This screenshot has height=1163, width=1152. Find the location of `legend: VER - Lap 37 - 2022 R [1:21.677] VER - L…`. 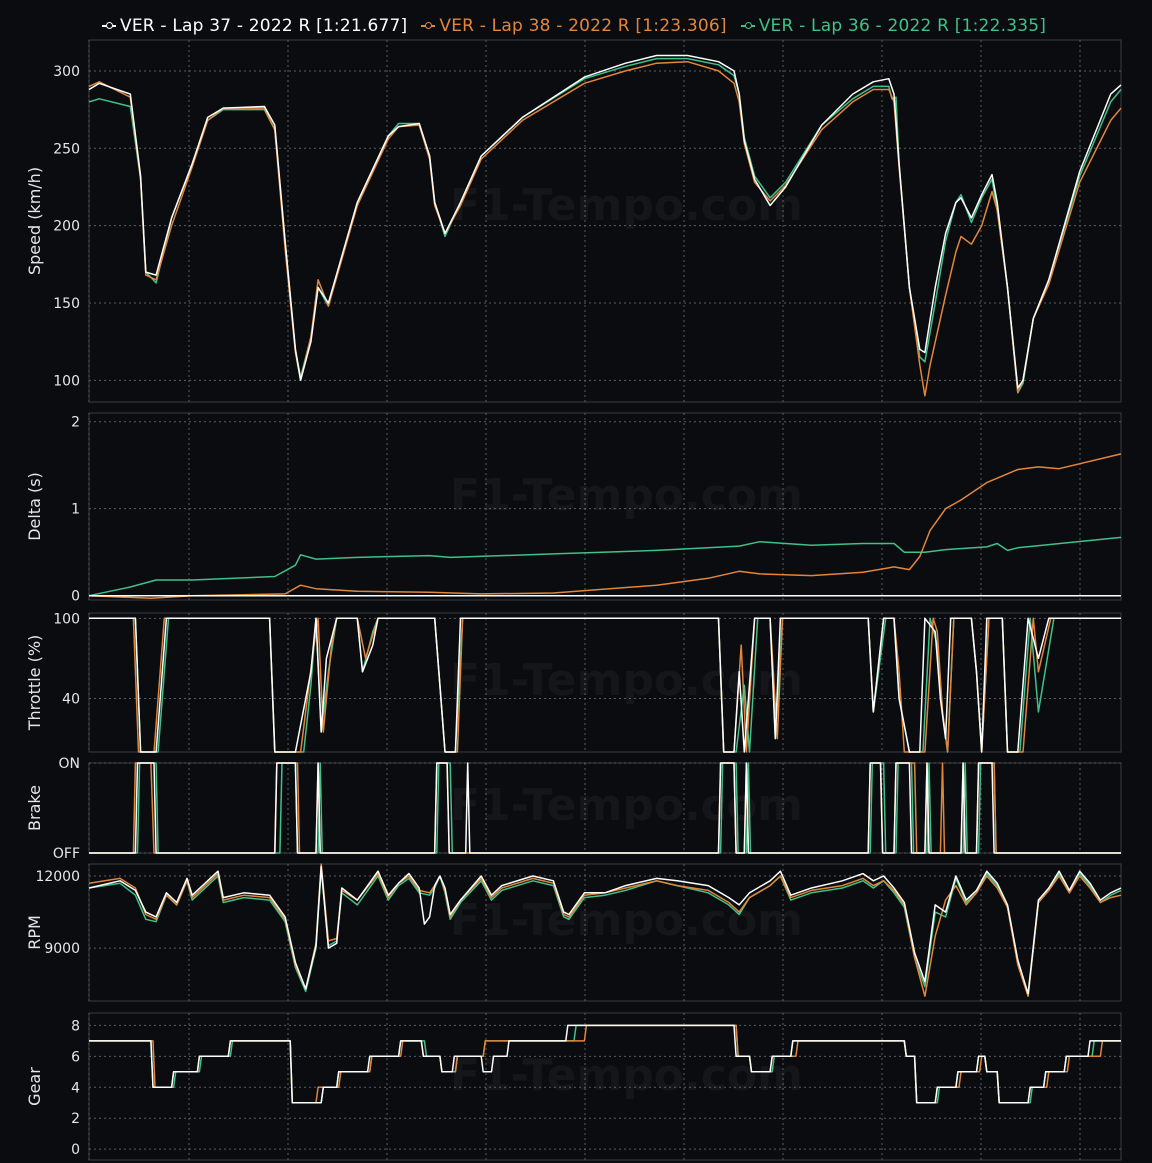

legend: VER - Lap 37 - 2022 R [1:21.677] VER - L… is located at coordinates (574, 26).